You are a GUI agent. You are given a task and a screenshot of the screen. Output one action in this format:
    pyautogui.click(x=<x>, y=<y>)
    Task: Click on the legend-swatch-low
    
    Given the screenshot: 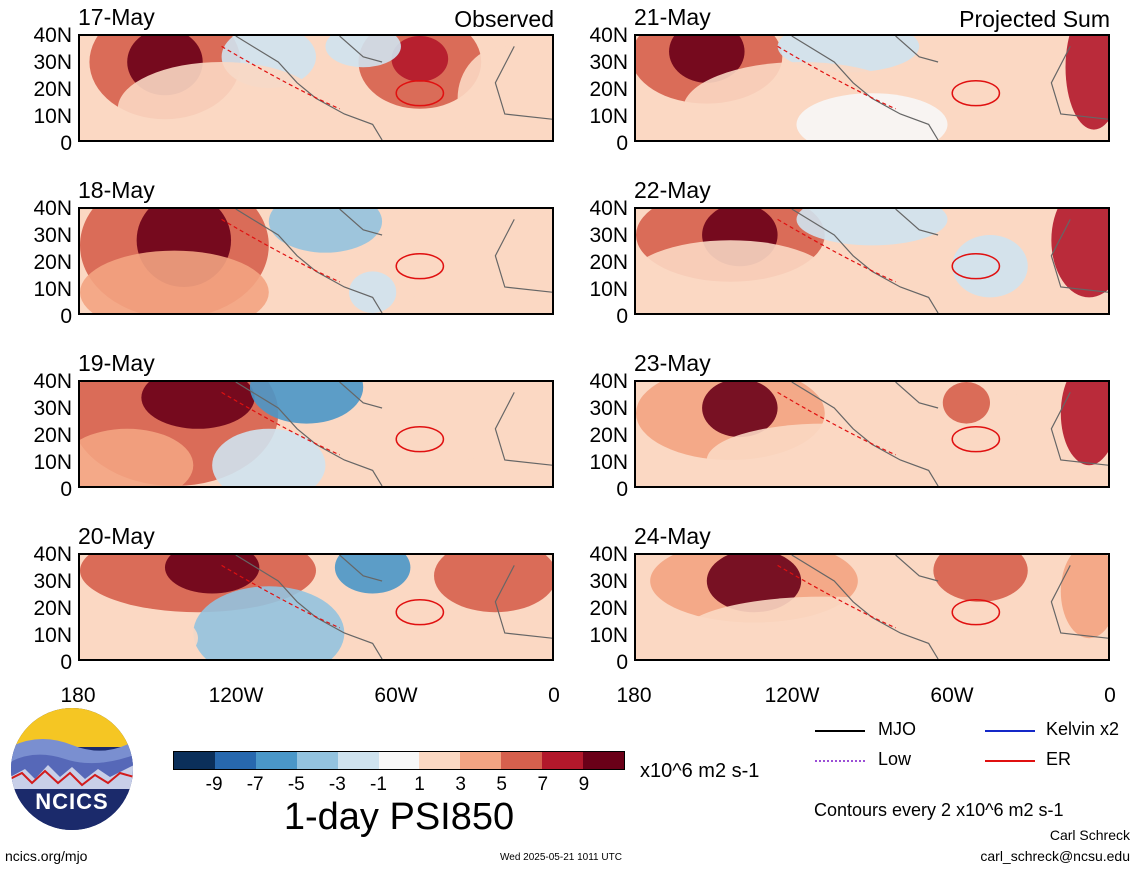 What is the action you would take?
    pyautogui.click(x=840, y=761)
    